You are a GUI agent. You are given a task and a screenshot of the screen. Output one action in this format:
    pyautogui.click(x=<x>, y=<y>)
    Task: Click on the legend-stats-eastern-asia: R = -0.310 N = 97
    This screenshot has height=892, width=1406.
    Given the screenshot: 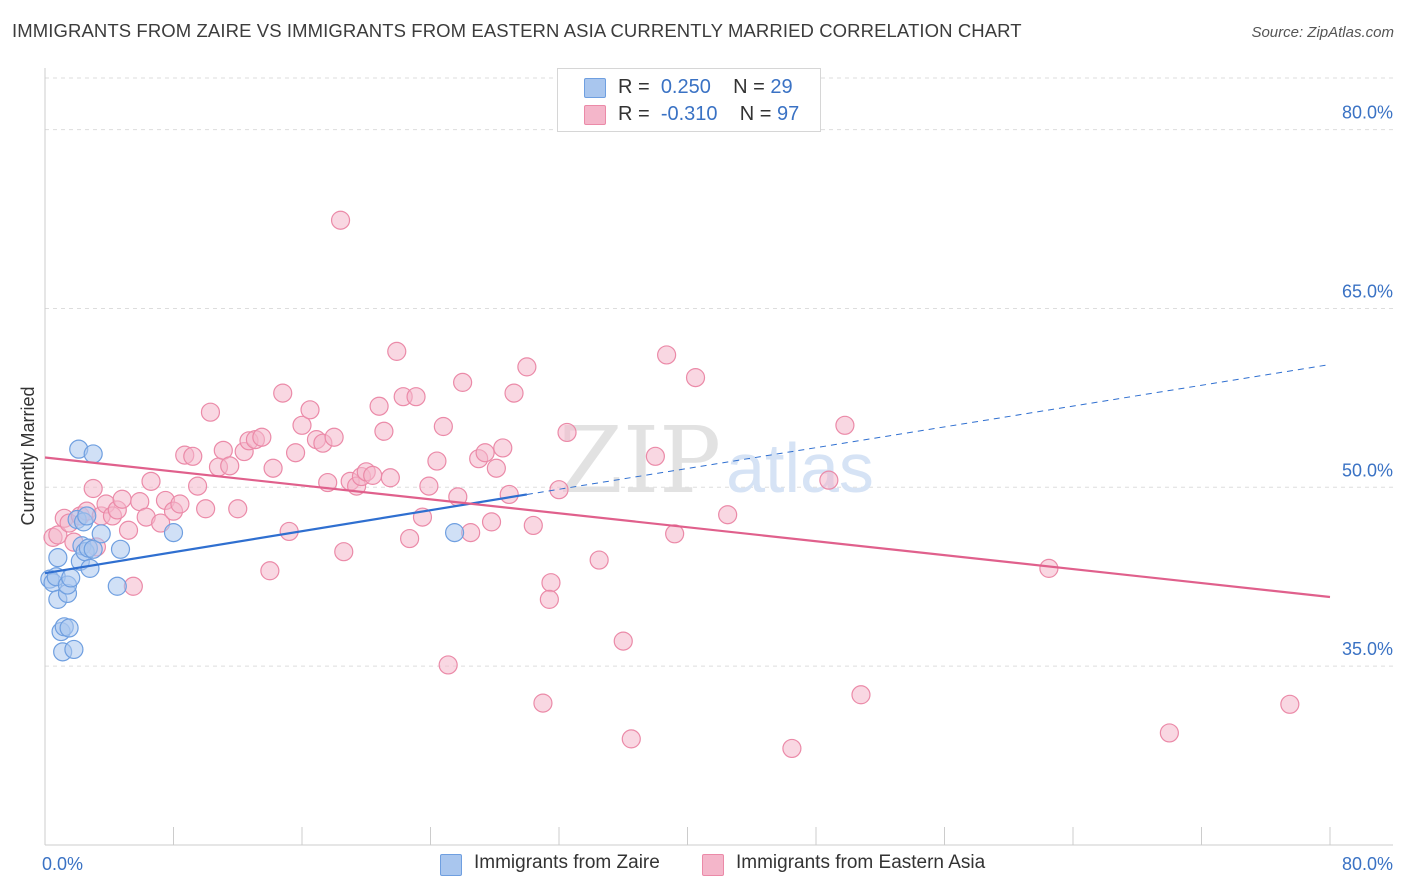 What is the action you would take?
    pyautogui.click(x=708, y=114)
    